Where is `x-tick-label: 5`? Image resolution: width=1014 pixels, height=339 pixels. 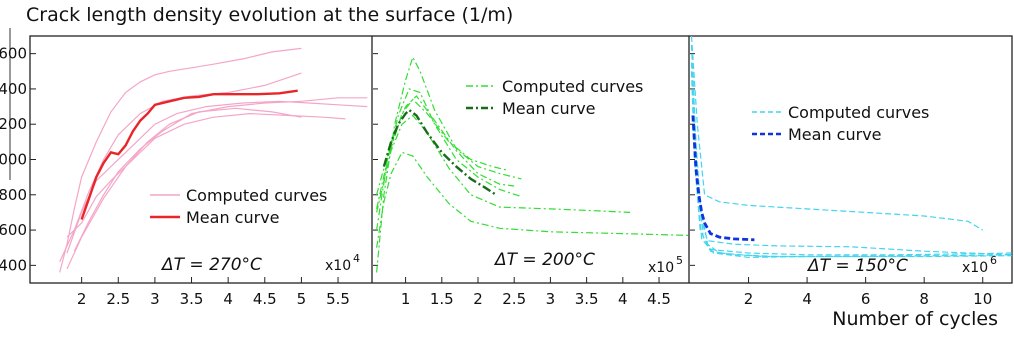 x-tick-label: 5 is located at coordinates (302, 299).